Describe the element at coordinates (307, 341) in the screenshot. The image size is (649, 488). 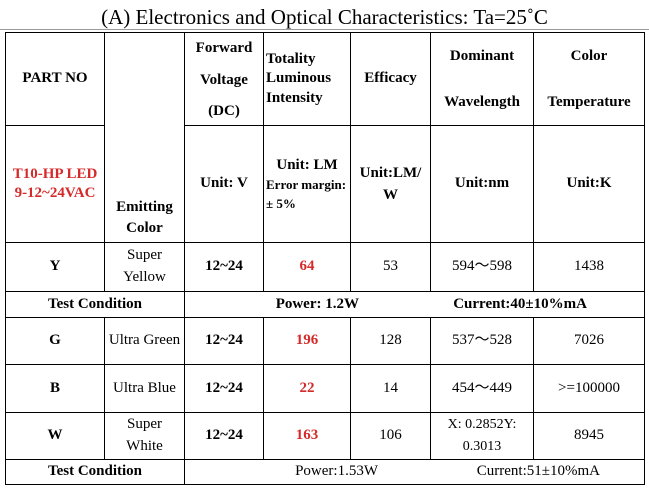
I see `lumen-cell: 196` at that location.